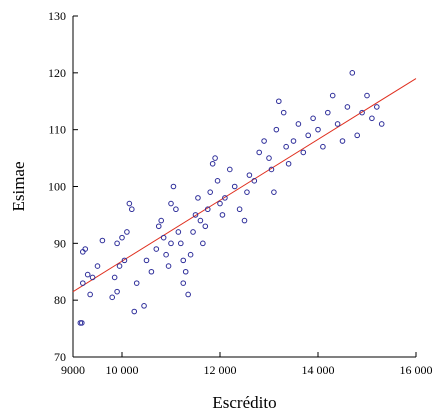  What do you see at coordinates (122, 370) in the screenshot?
I see `x-tick-label: 10 000` at bounding box center [122, 370].